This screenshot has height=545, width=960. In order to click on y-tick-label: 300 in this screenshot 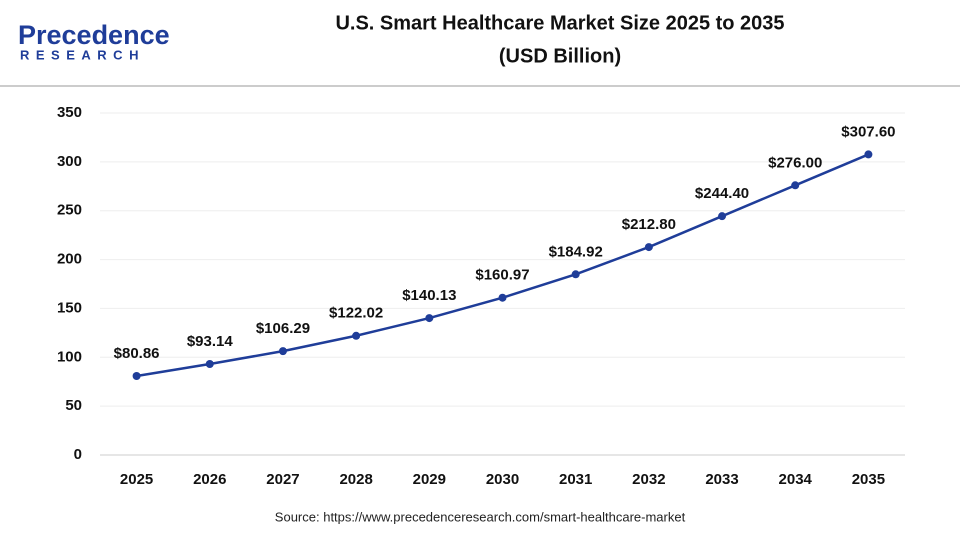, I will do `click(69, 161)`.